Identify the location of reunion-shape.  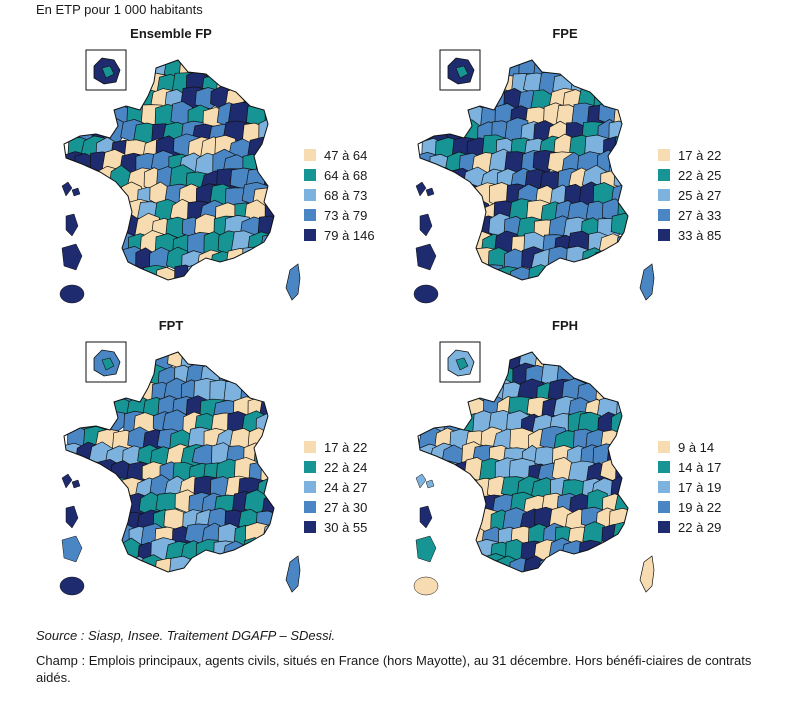
(426, 294).